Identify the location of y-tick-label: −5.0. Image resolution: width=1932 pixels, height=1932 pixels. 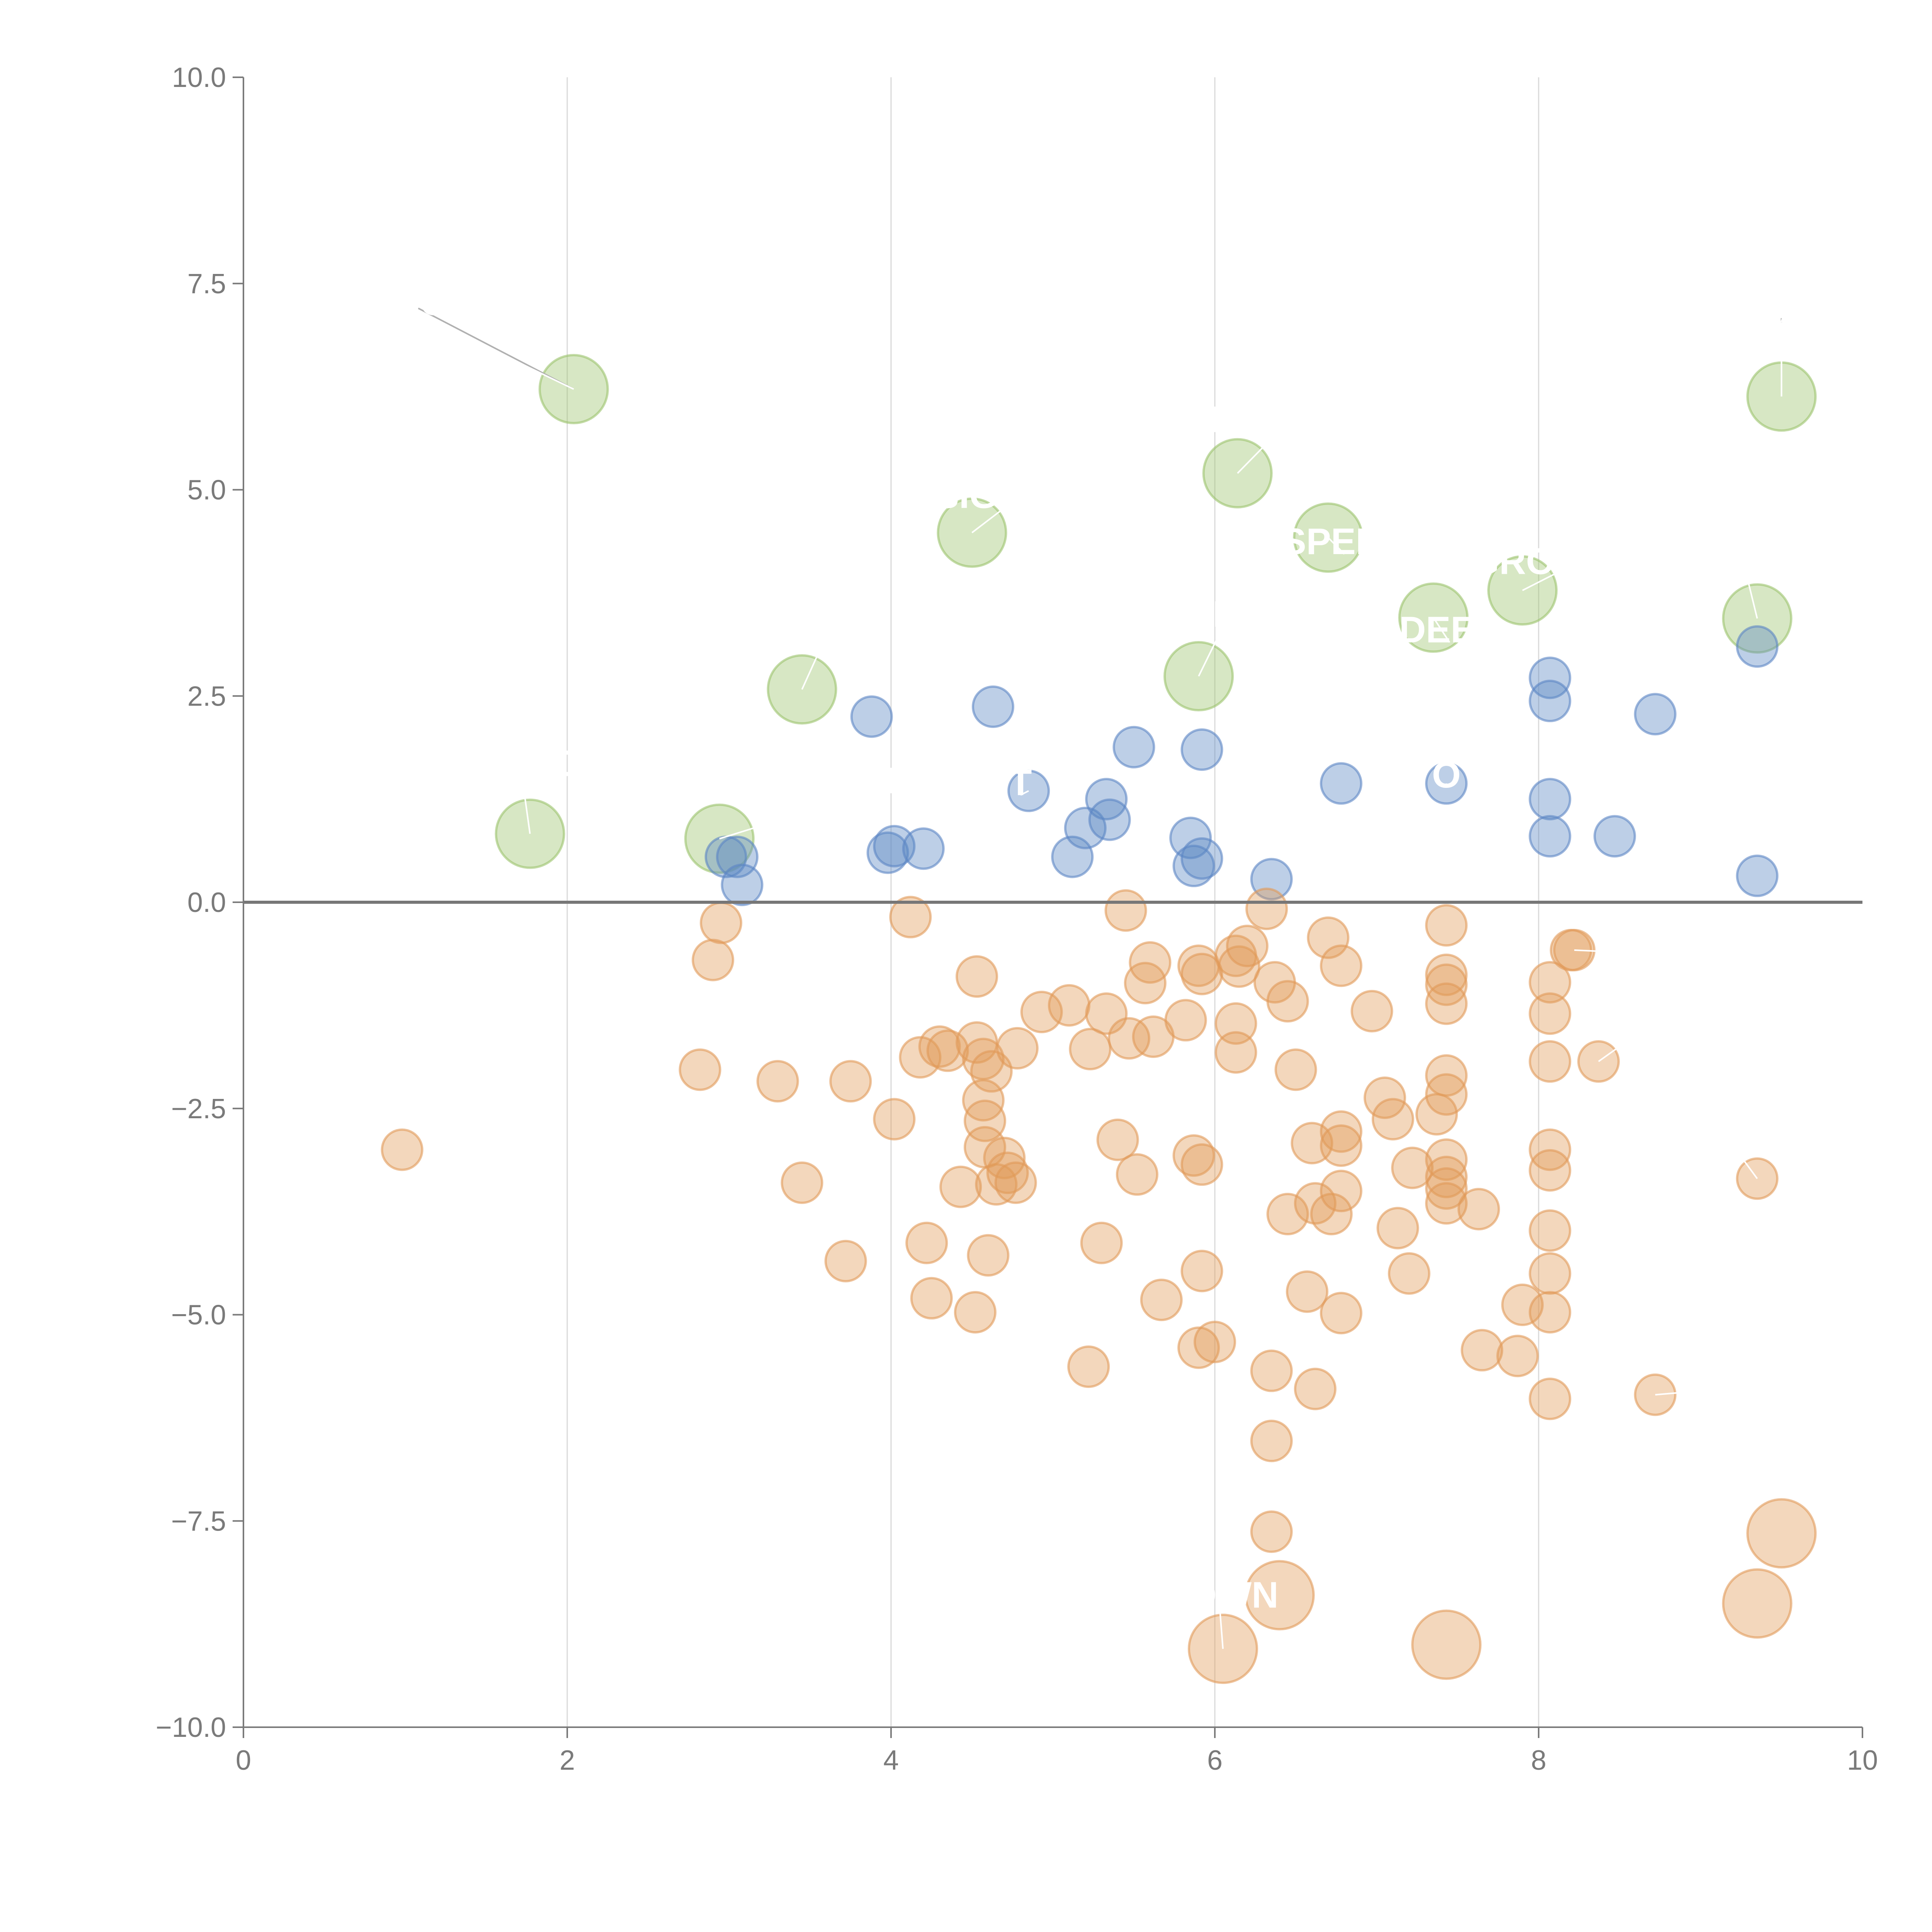
(198, 1315).